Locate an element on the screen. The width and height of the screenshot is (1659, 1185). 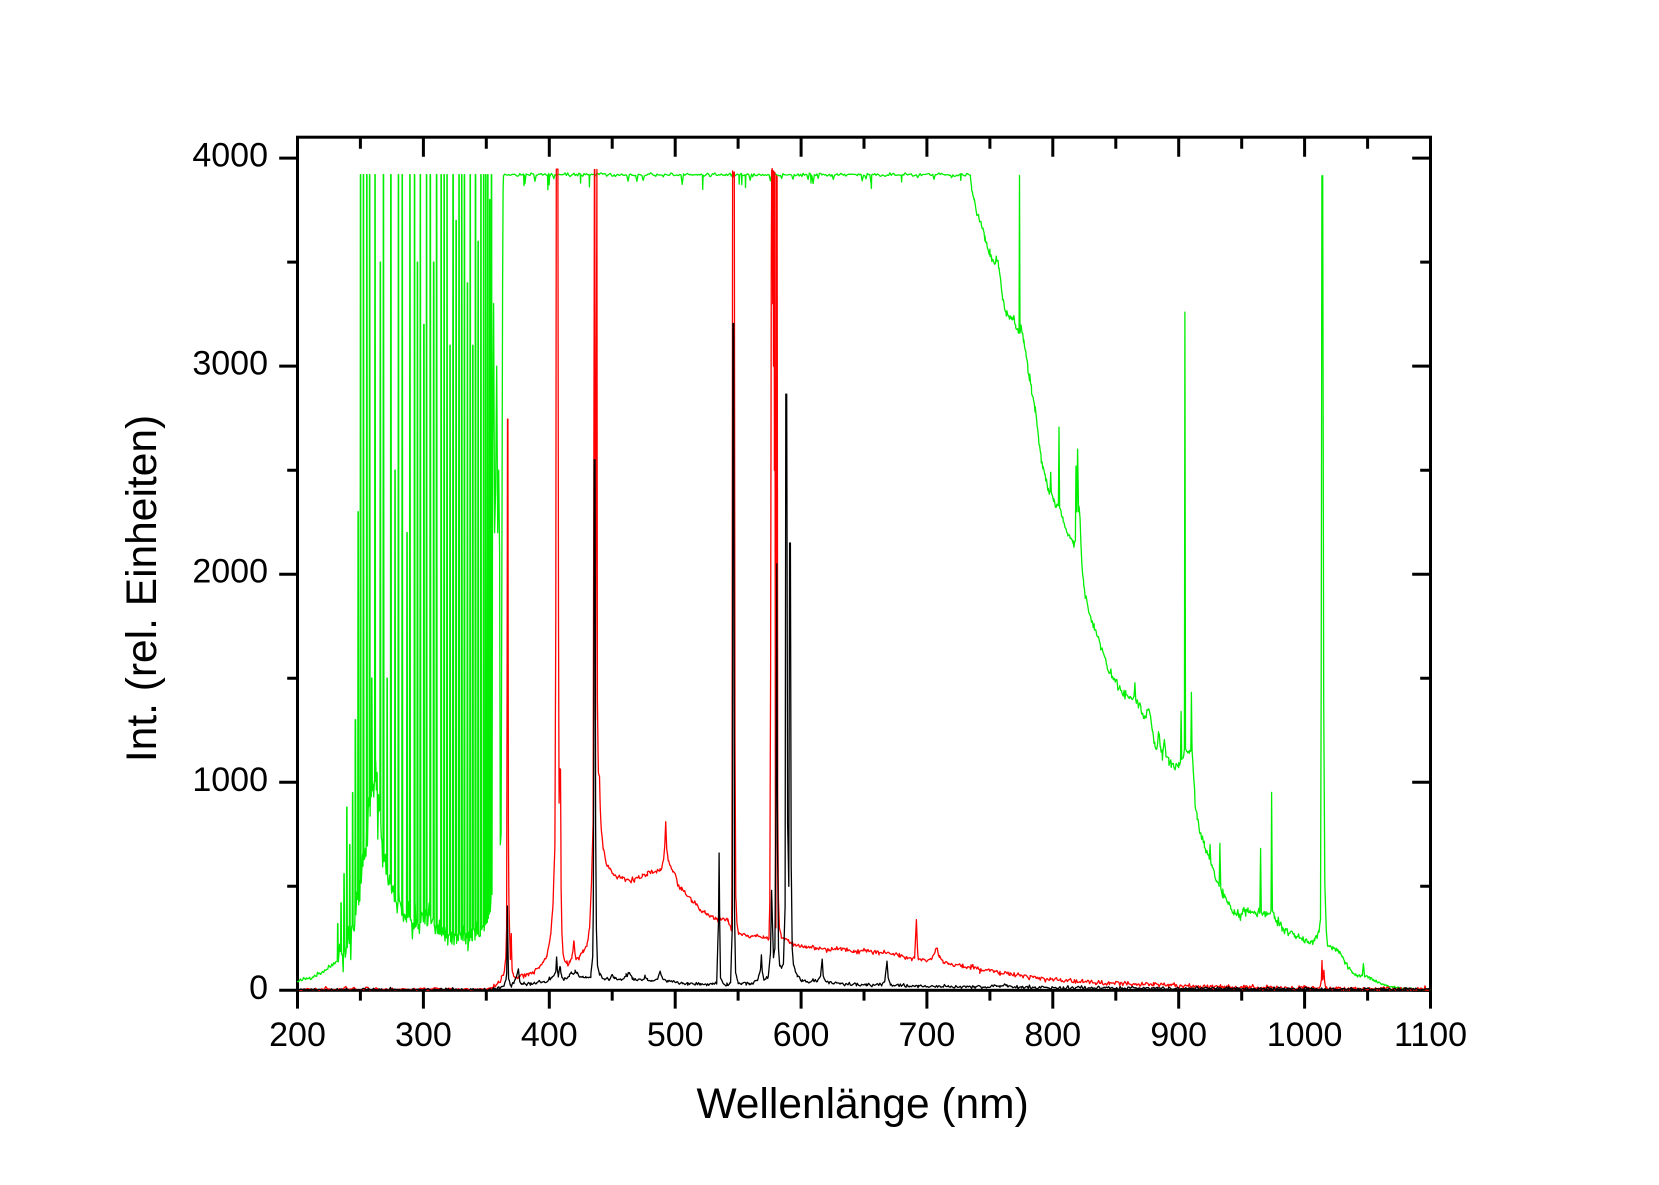
svg-text: 4000 is located at coordinates (230, 156).